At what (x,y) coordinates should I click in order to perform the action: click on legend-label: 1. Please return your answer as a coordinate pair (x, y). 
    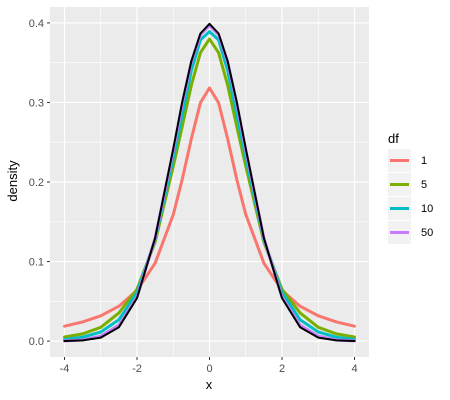
    Looking at the image, I should click on (424, 161).